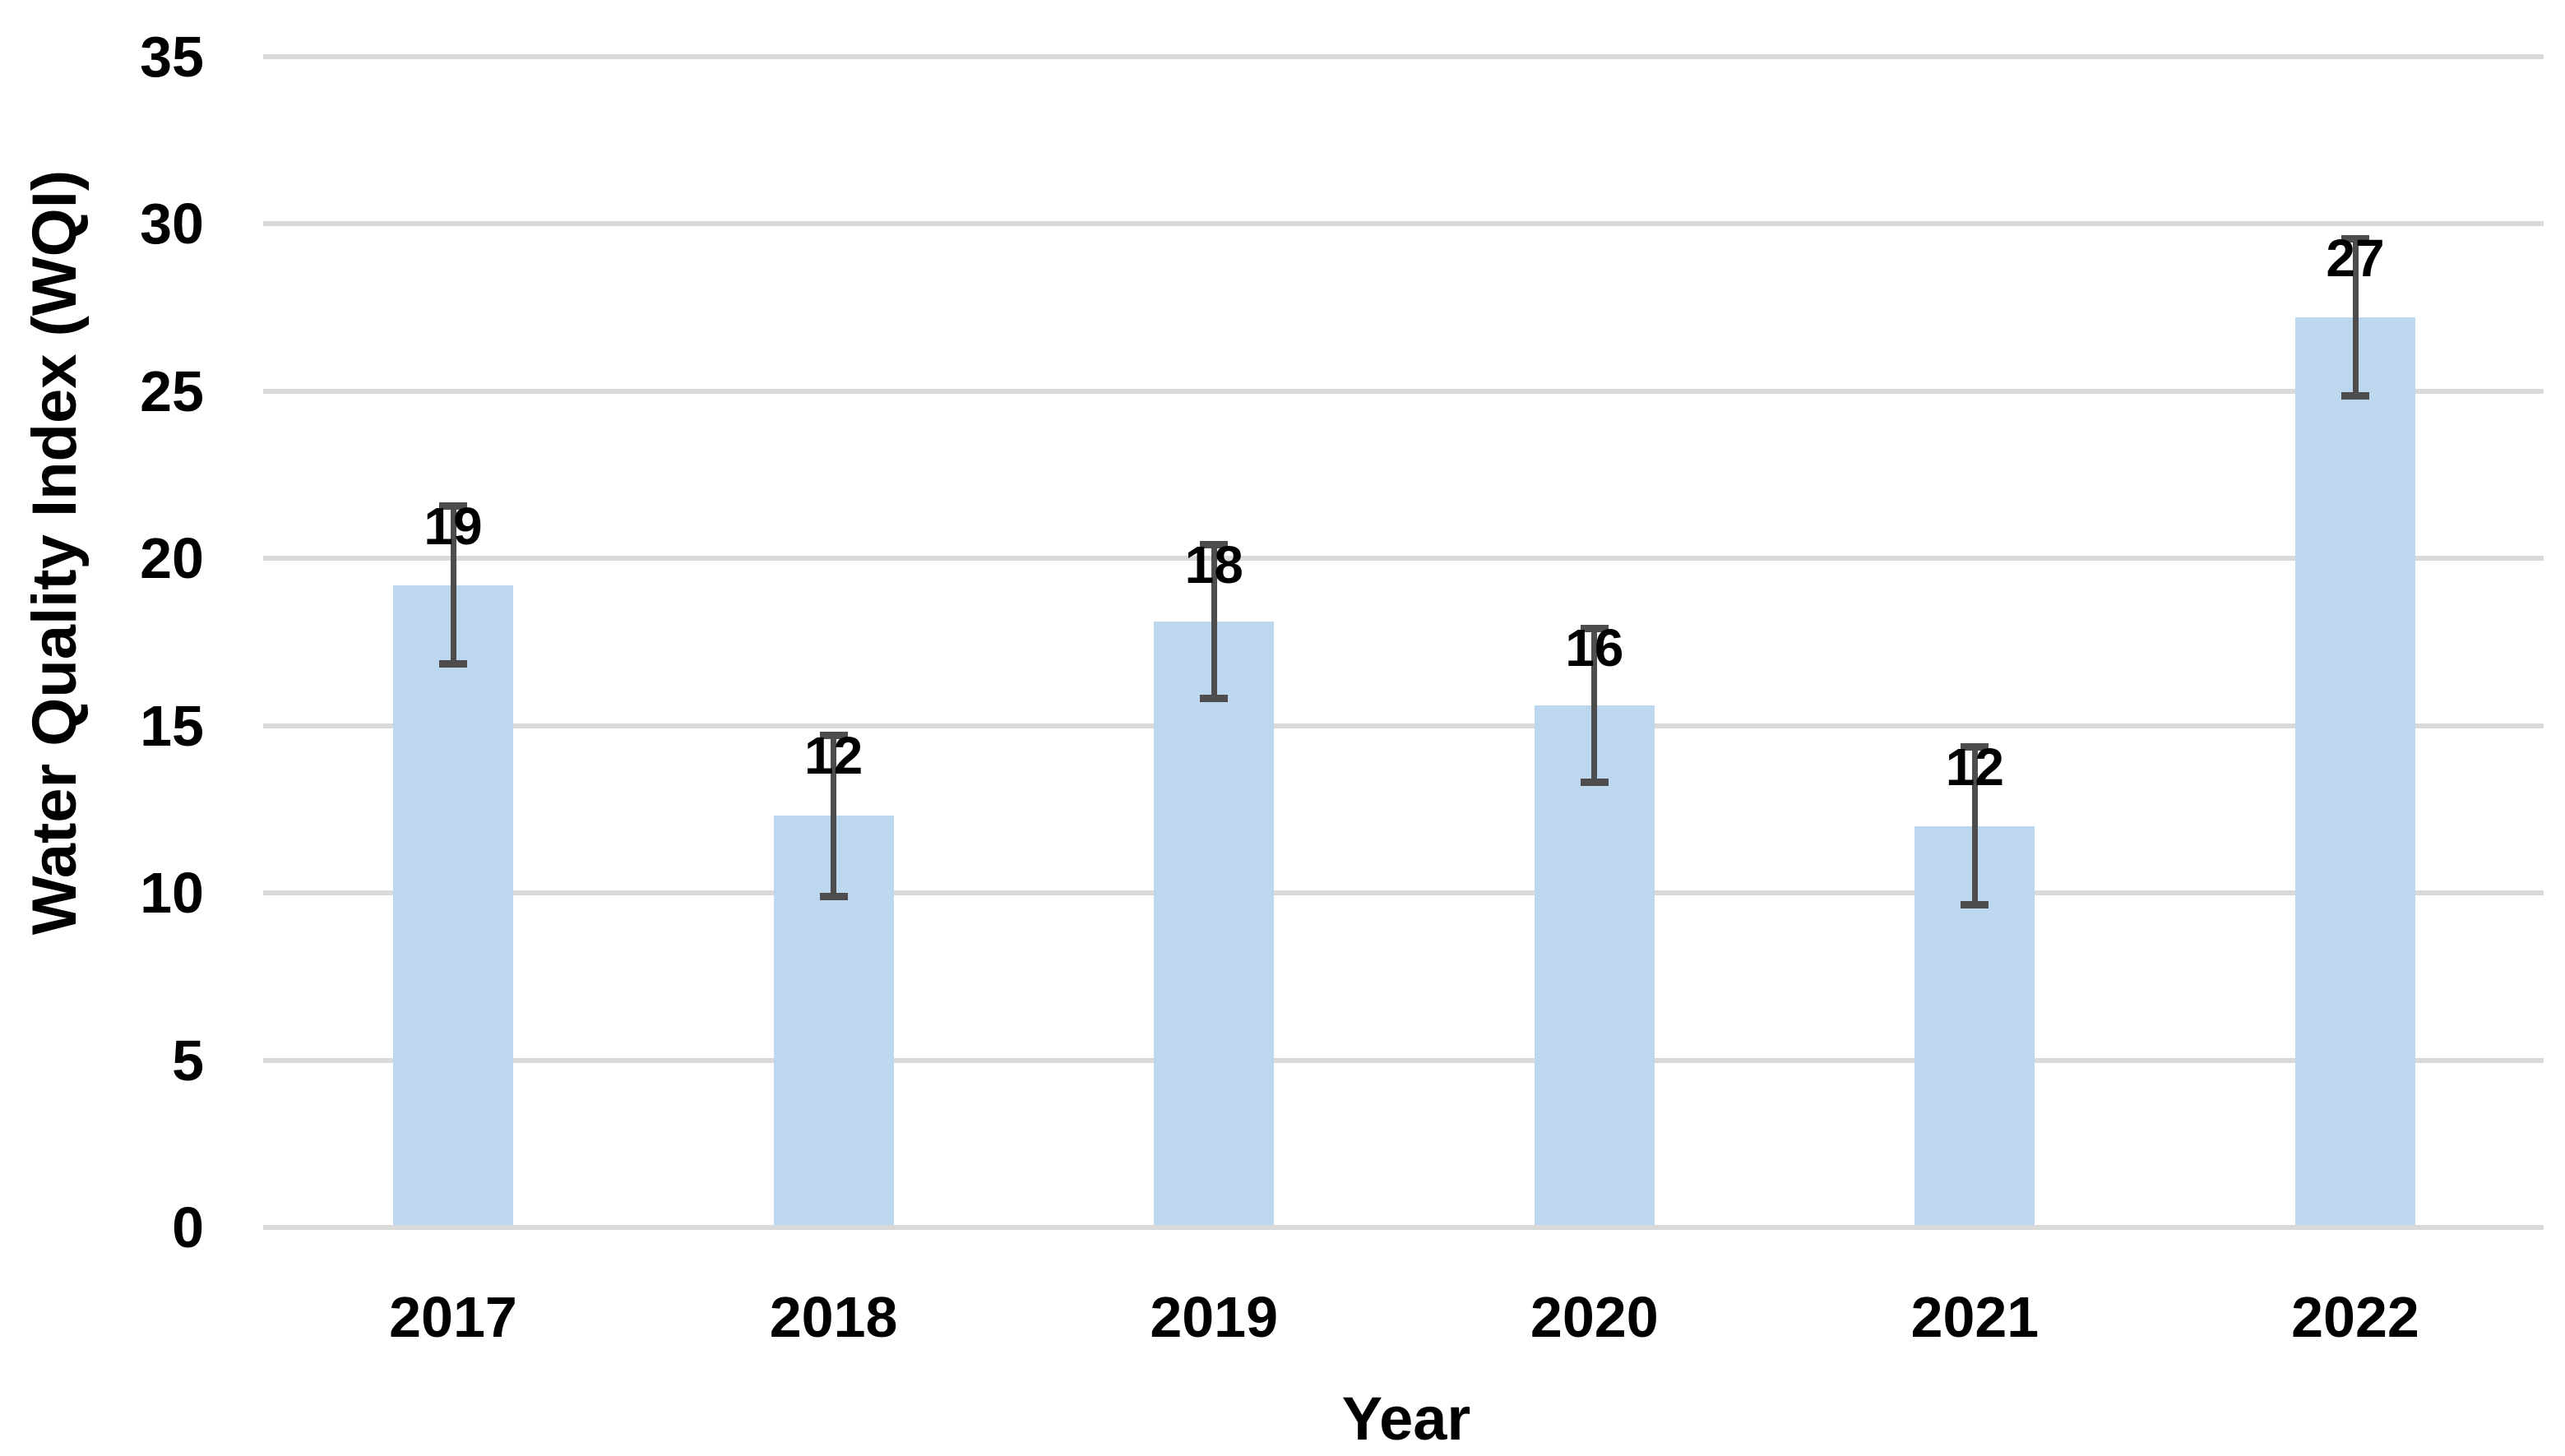  I want to click on error-bar-cap-bottom-2019, so click(1214, 699).